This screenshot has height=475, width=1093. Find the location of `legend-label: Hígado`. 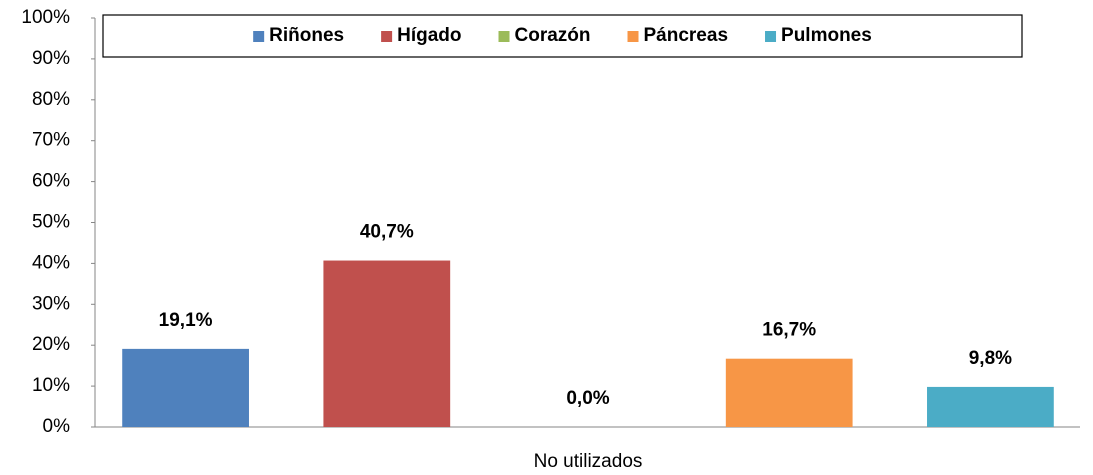

legend-label: Hígado is located at coordinates (429, 35).